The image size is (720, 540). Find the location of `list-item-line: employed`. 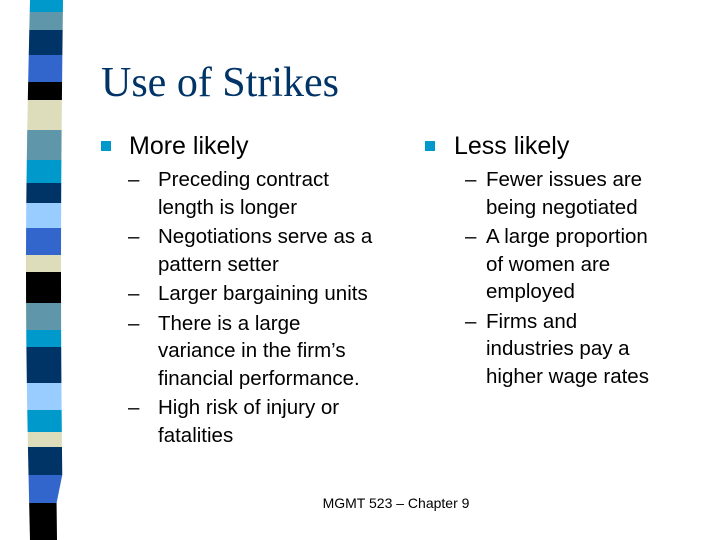

list-item-line: employed is located at coordinates (530, 291).